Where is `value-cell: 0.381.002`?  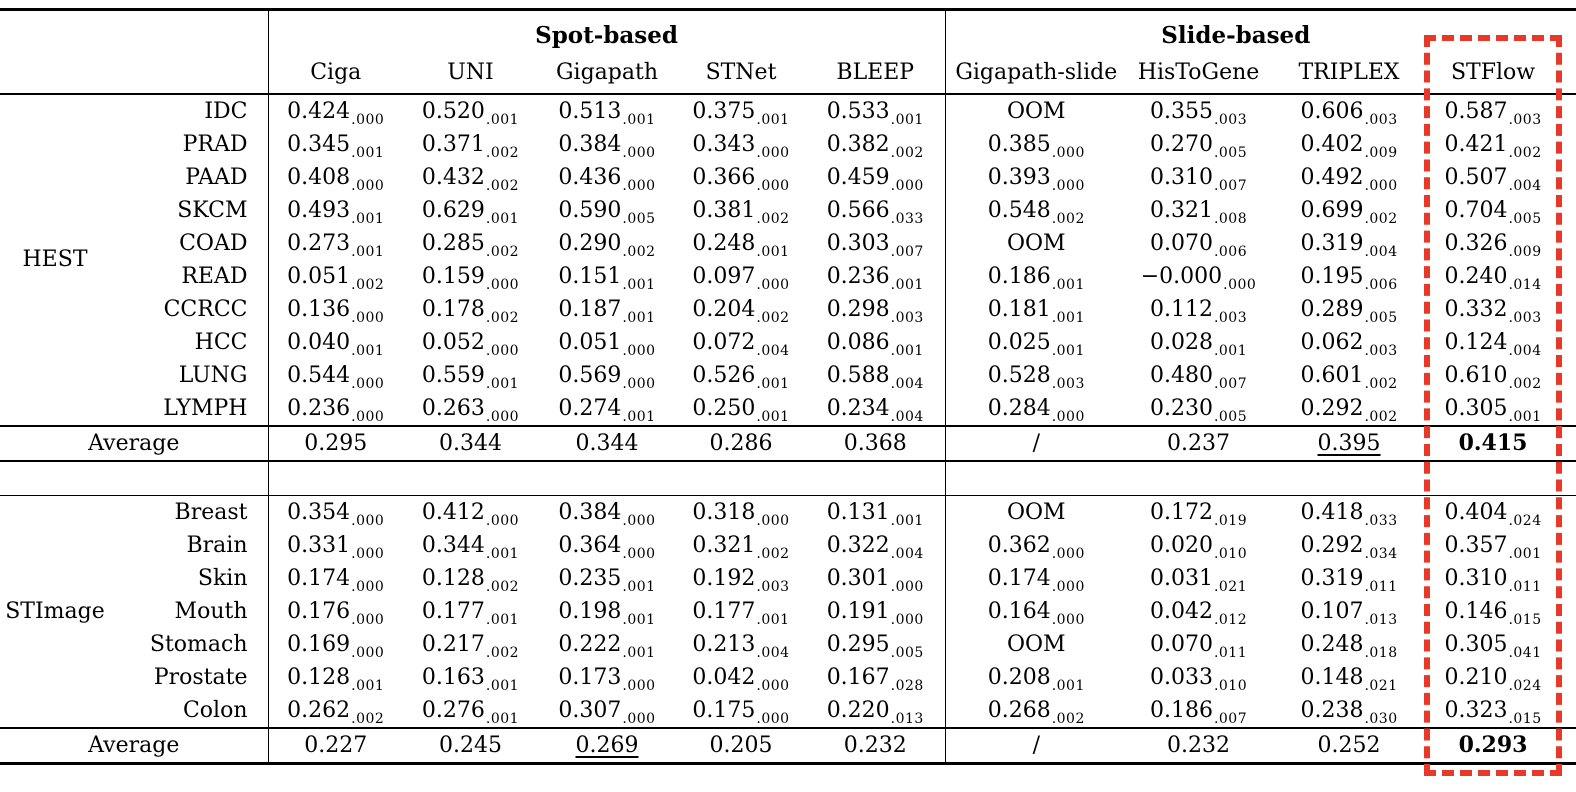
value-cell: 0.381.002 is located at coordinates (741, 210).